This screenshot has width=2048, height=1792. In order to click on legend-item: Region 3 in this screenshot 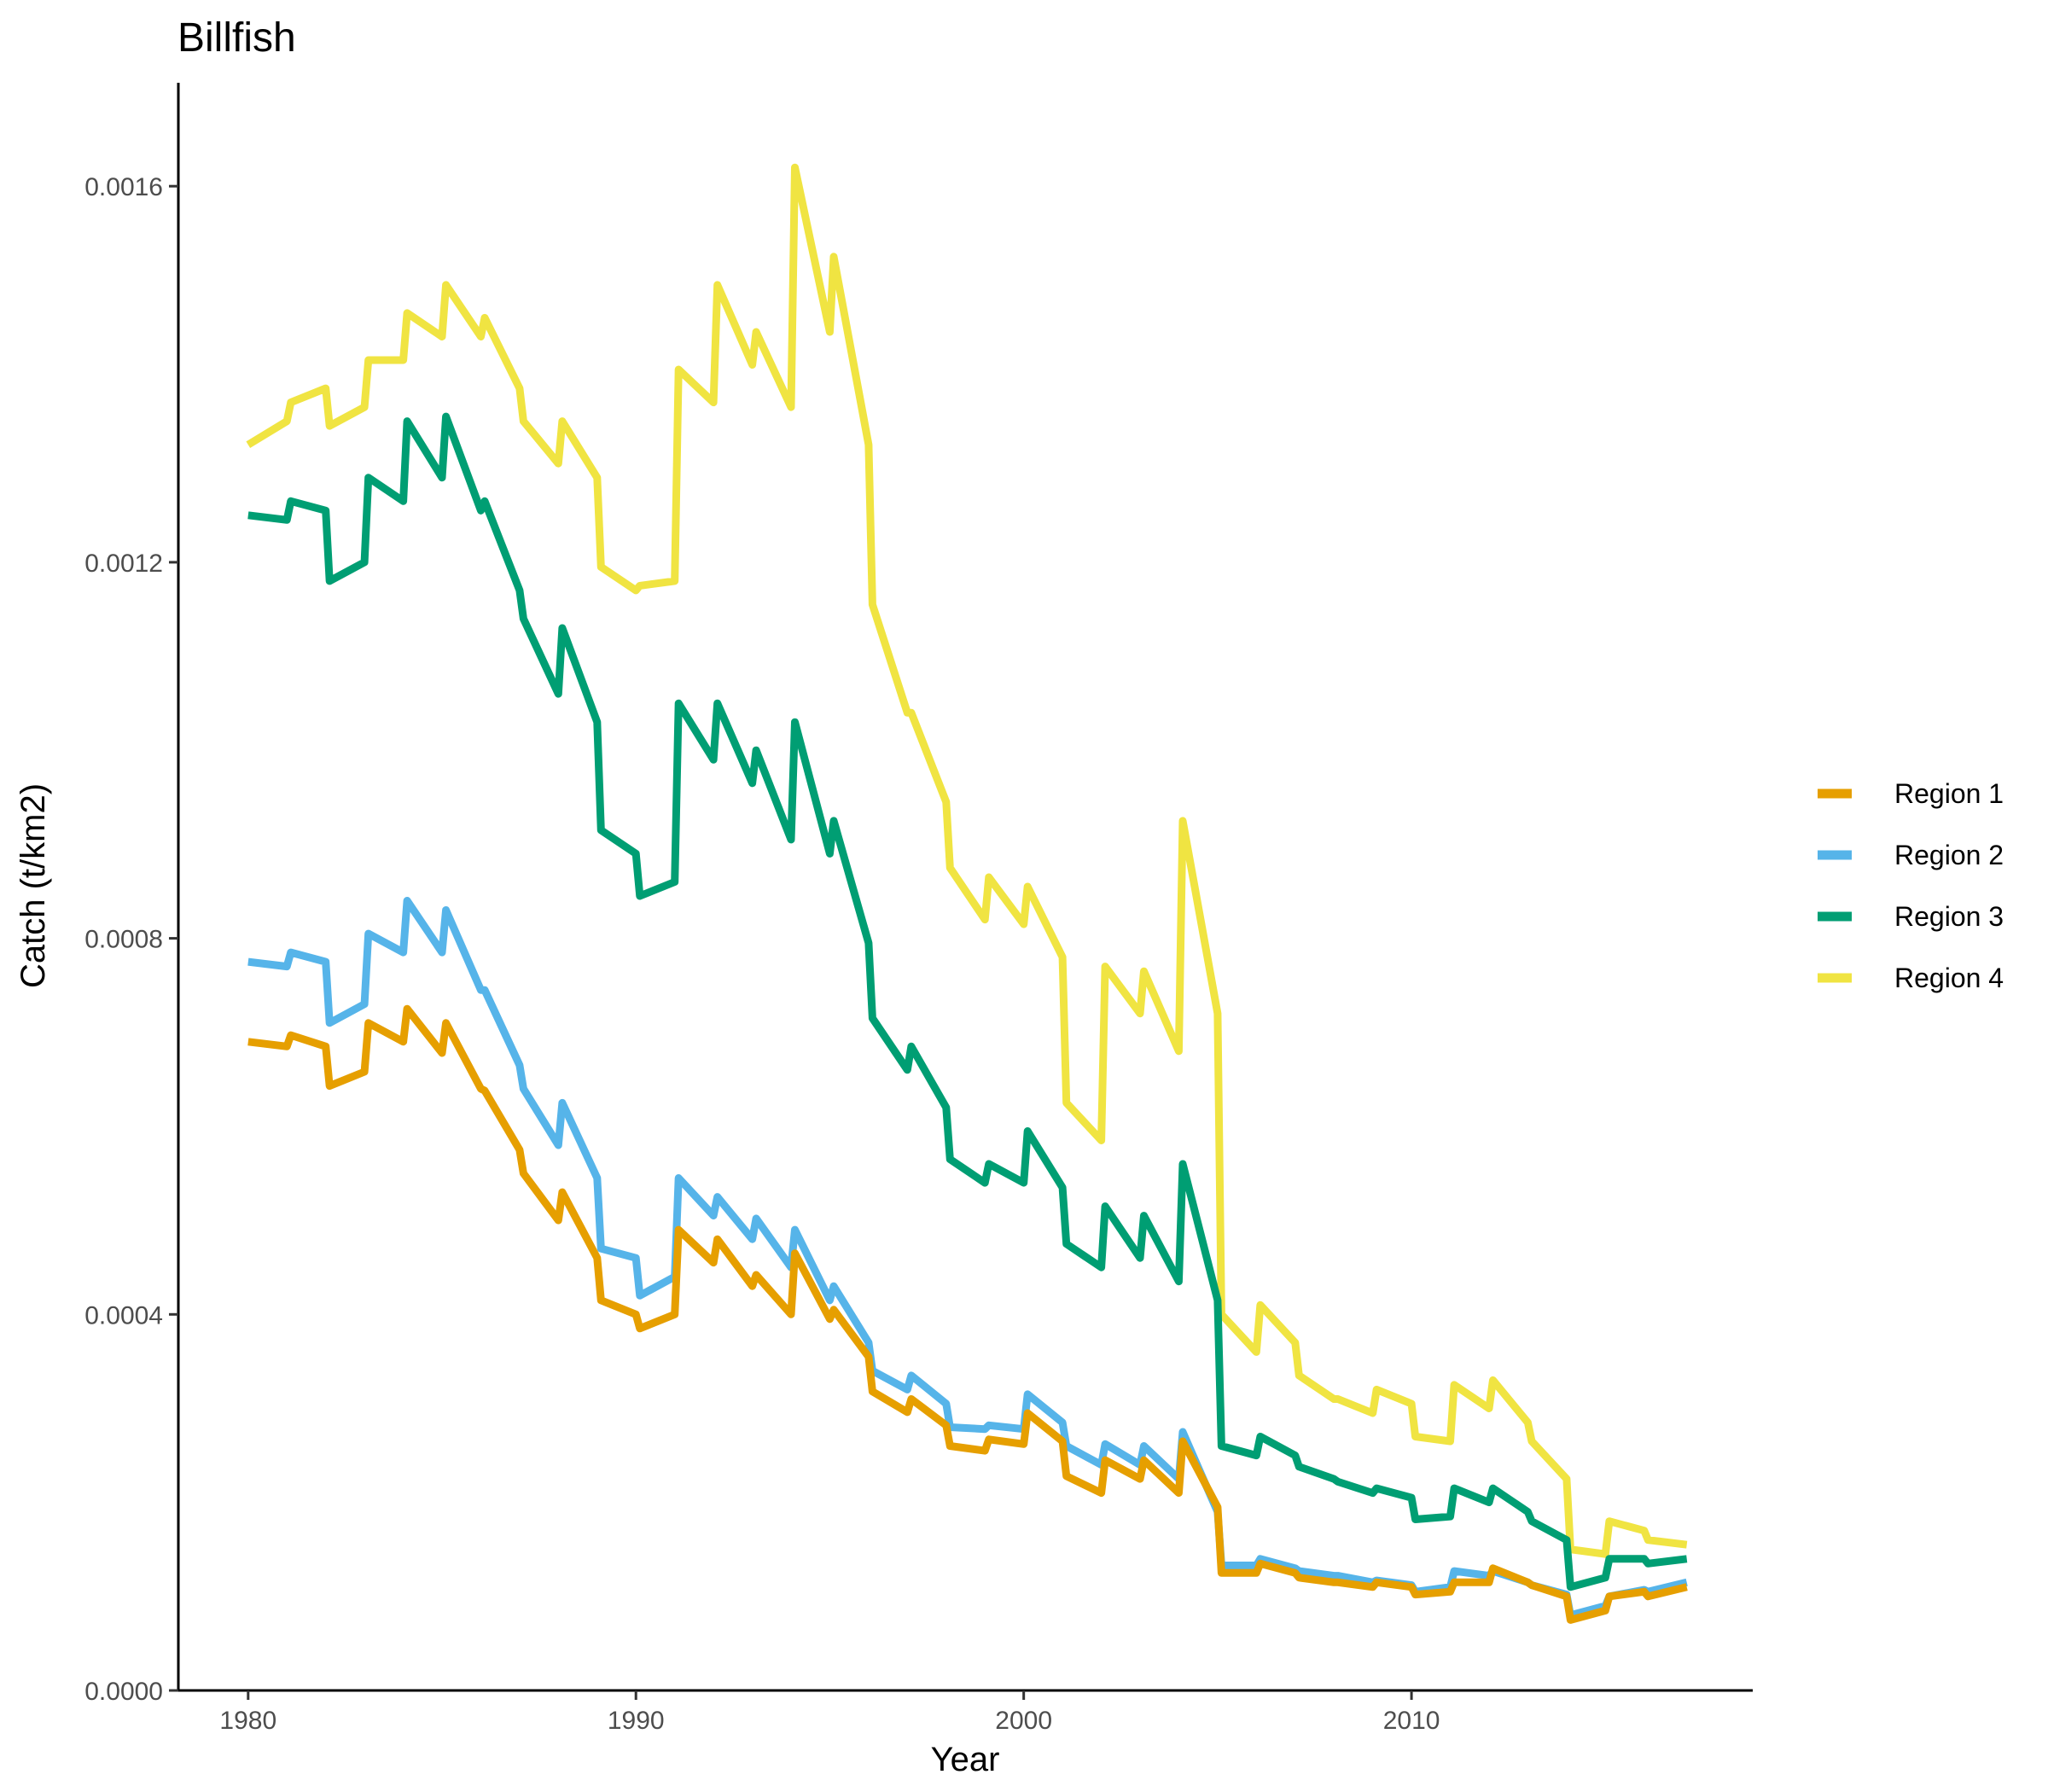, I will do `click(1911, 917)`.